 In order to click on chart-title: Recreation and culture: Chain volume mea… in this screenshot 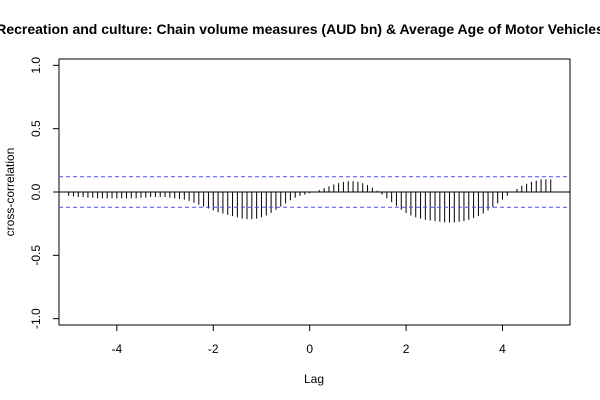, I will do `click(300, 29)`.